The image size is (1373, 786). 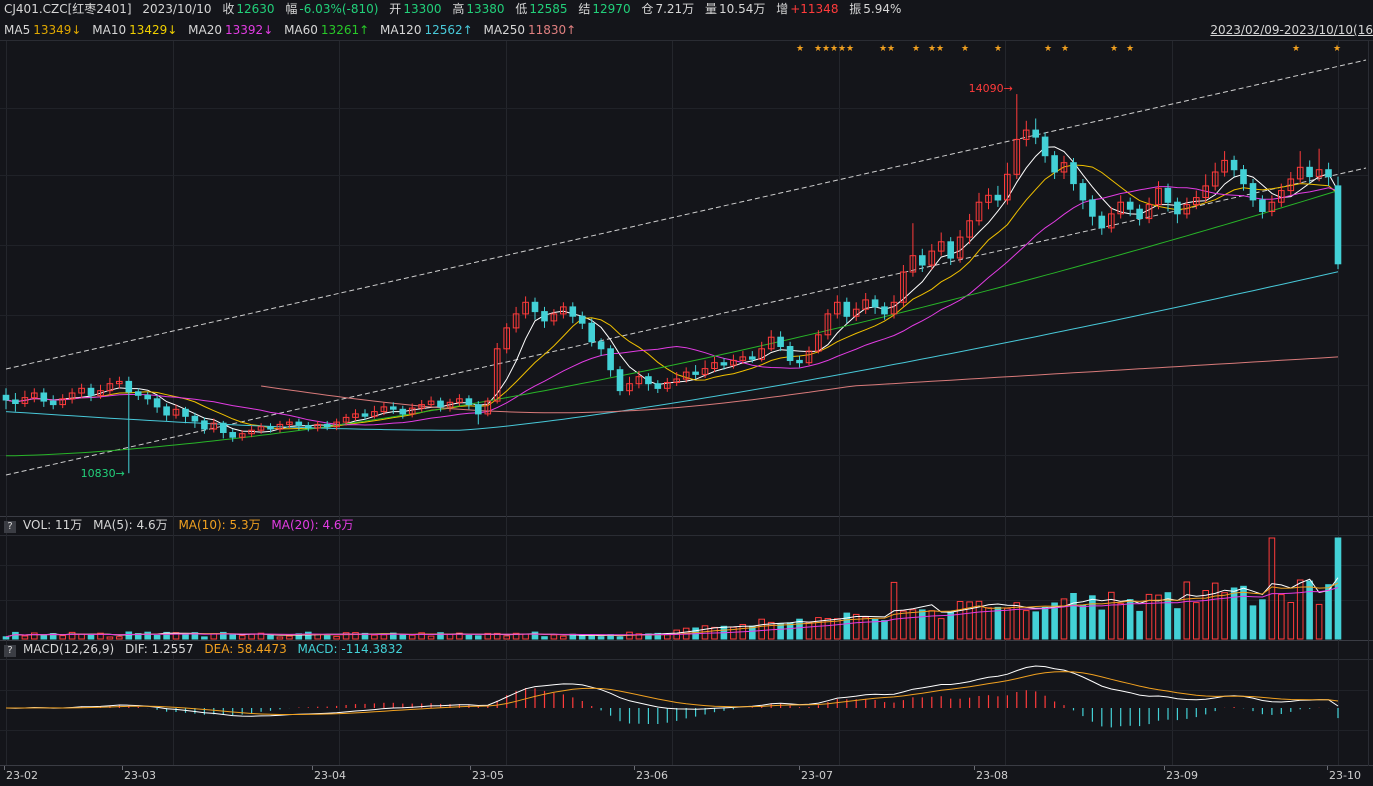 What do you see at coordinates (103, 473) in the screenshot?
I see `low-price-label: 10830→` at bounding box center [103, 473].